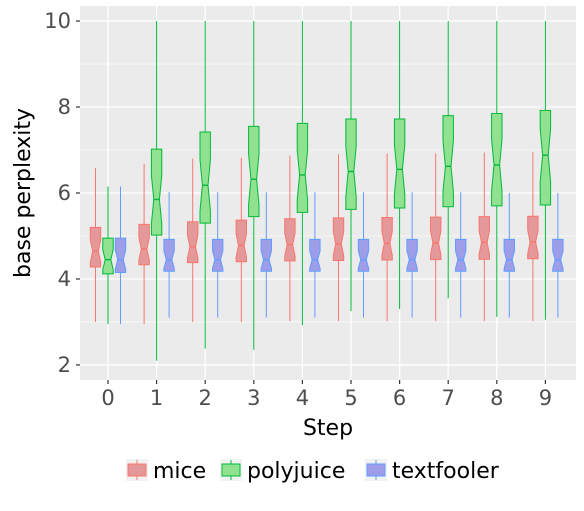 Image resolution: width=584 pixels, height=511 pixels. What do you see at coordinates (179, 471) in the screenshot?
I see `legend-label: mice` at bounding box center [179, 471].